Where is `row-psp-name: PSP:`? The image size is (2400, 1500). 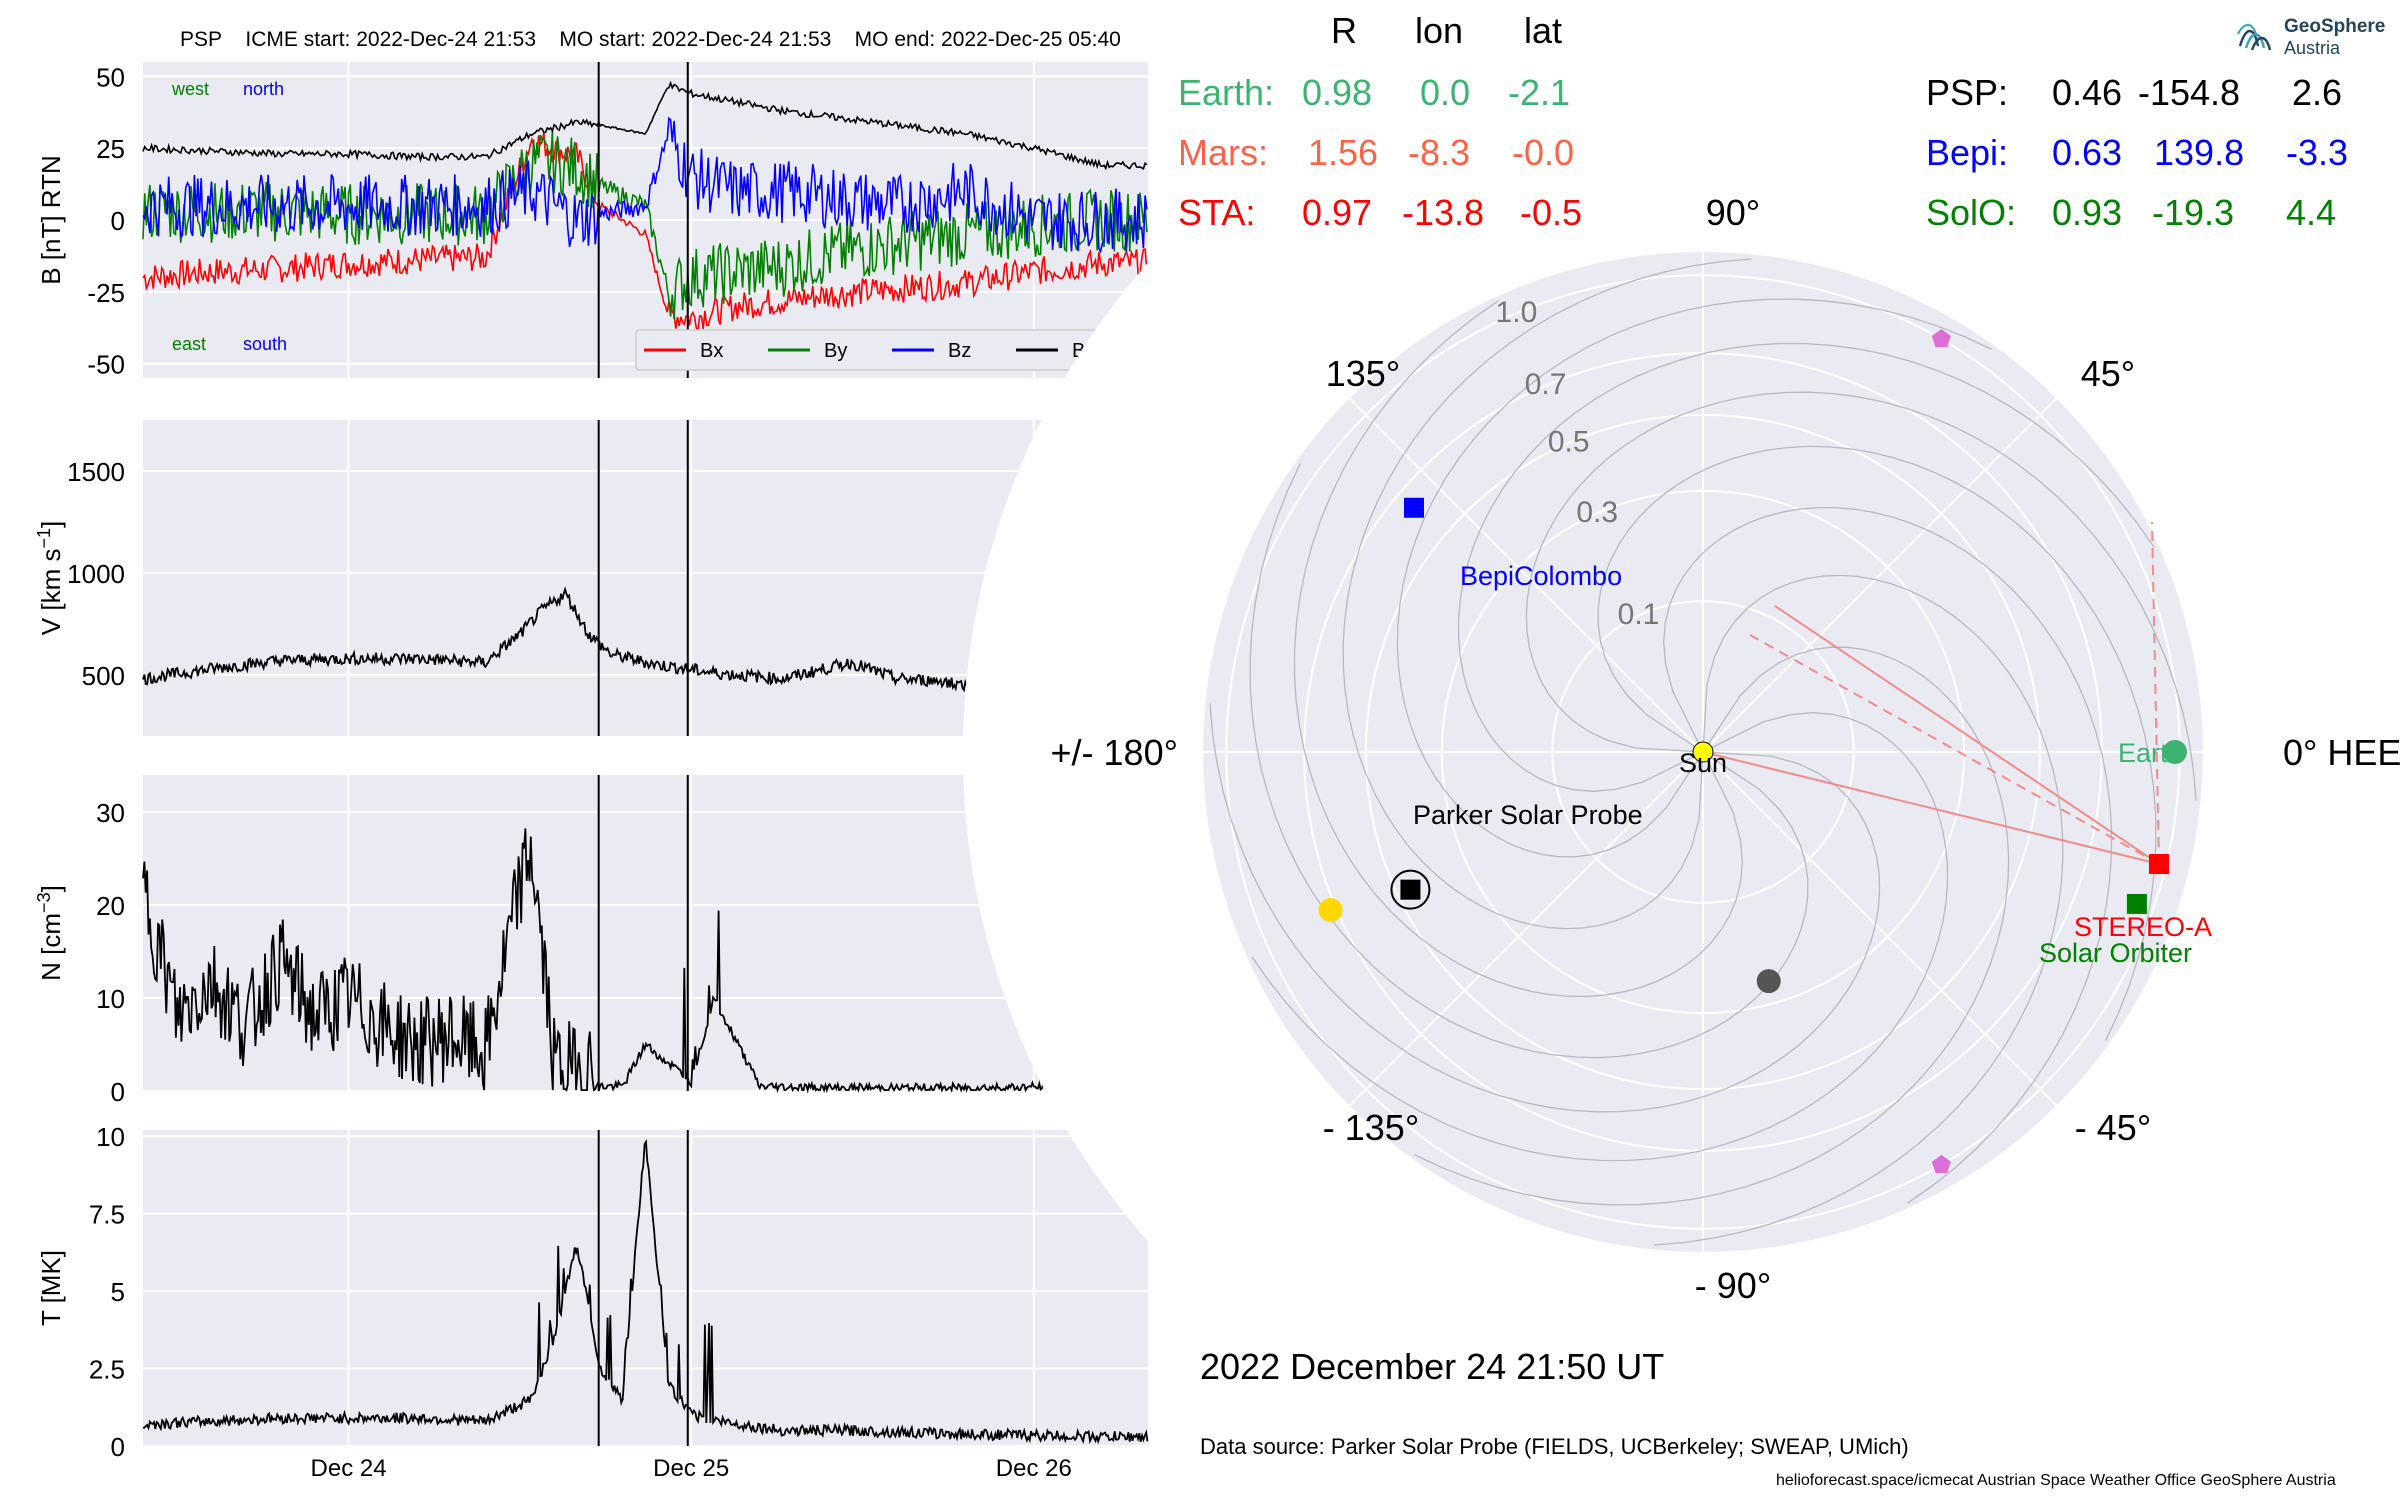
row-psp-name: PSP: is located at coordinates (1967, 92).